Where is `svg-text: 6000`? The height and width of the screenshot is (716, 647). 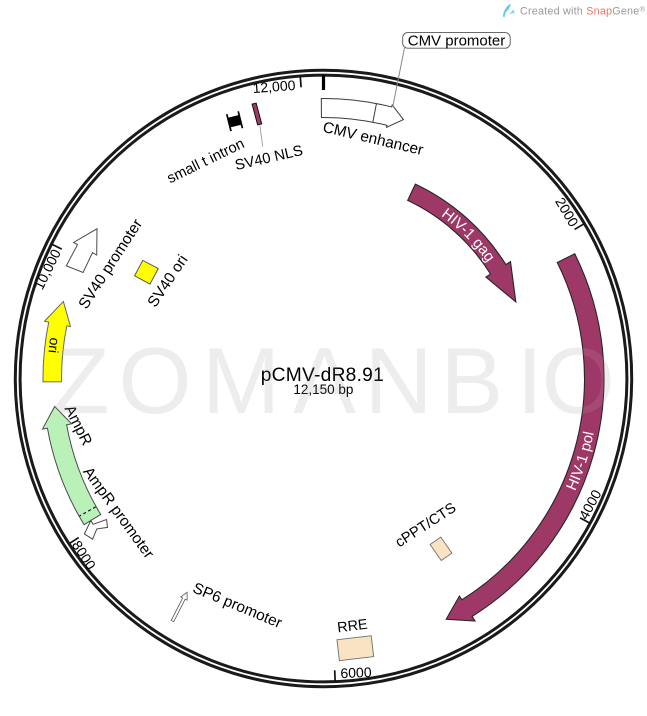 svg-text: 6000 is located at coordinates (356, 672).